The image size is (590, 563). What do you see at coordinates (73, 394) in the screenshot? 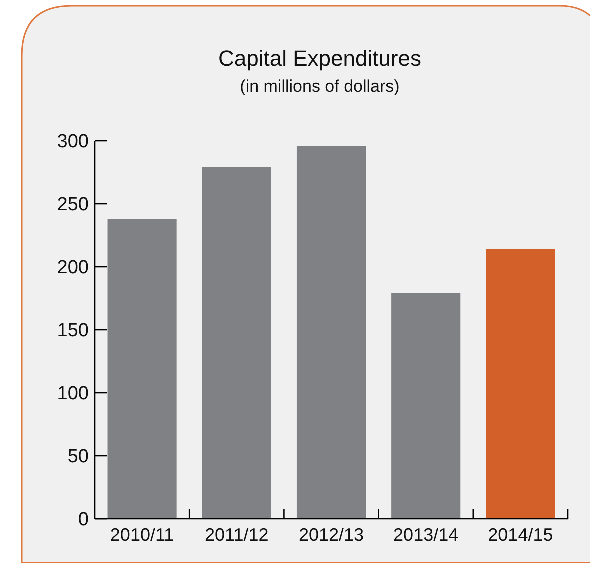
I see `y-tick-label: 100` at bounding box center [73, 394].